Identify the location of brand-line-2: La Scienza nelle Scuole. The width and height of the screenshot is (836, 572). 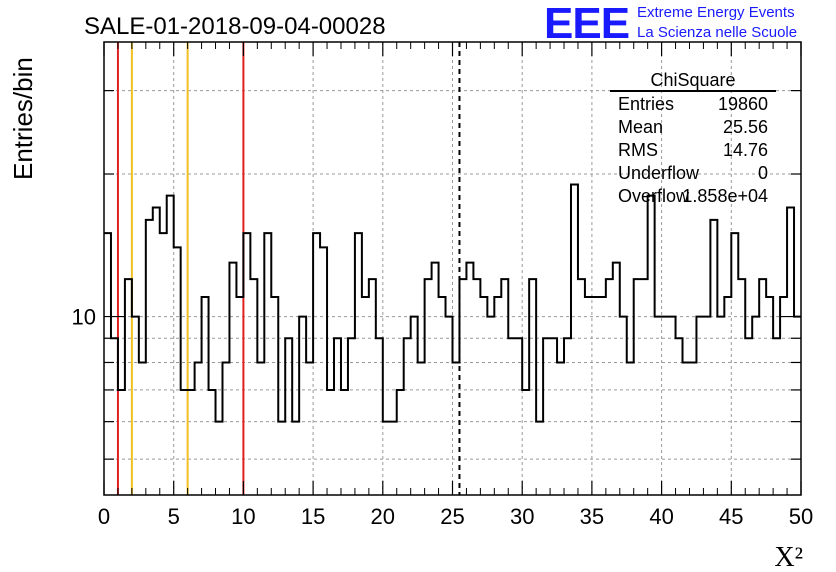
(717, 32).